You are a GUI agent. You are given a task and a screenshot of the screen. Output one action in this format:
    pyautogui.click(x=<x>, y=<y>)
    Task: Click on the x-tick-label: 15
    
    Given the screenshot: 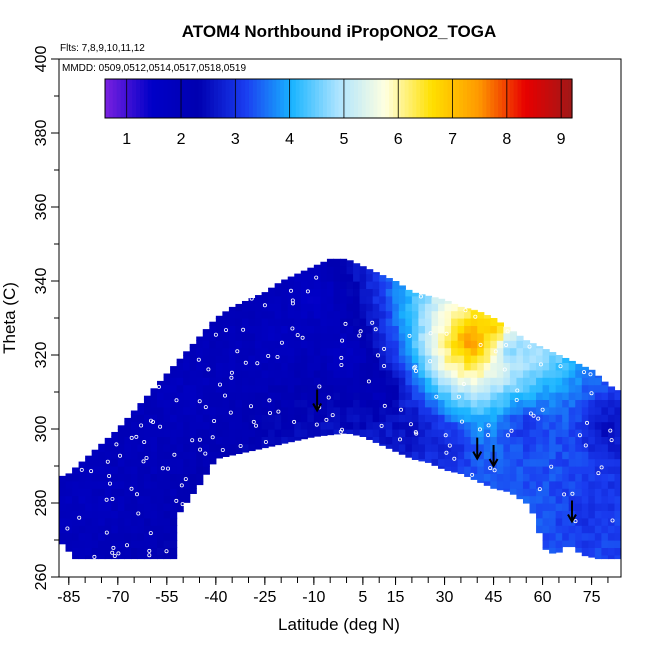 What is the action you would take?
    pyautogui.click(x=396, y=597)
    